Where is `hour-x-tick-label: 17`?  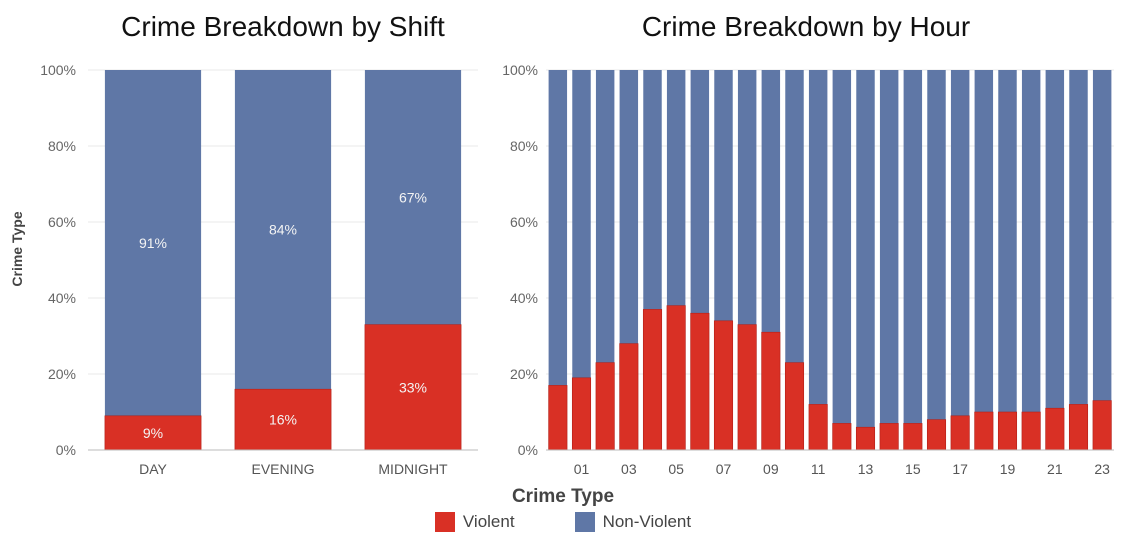
hour-x-tick-label: 17 is located at coordinates (960, 469).